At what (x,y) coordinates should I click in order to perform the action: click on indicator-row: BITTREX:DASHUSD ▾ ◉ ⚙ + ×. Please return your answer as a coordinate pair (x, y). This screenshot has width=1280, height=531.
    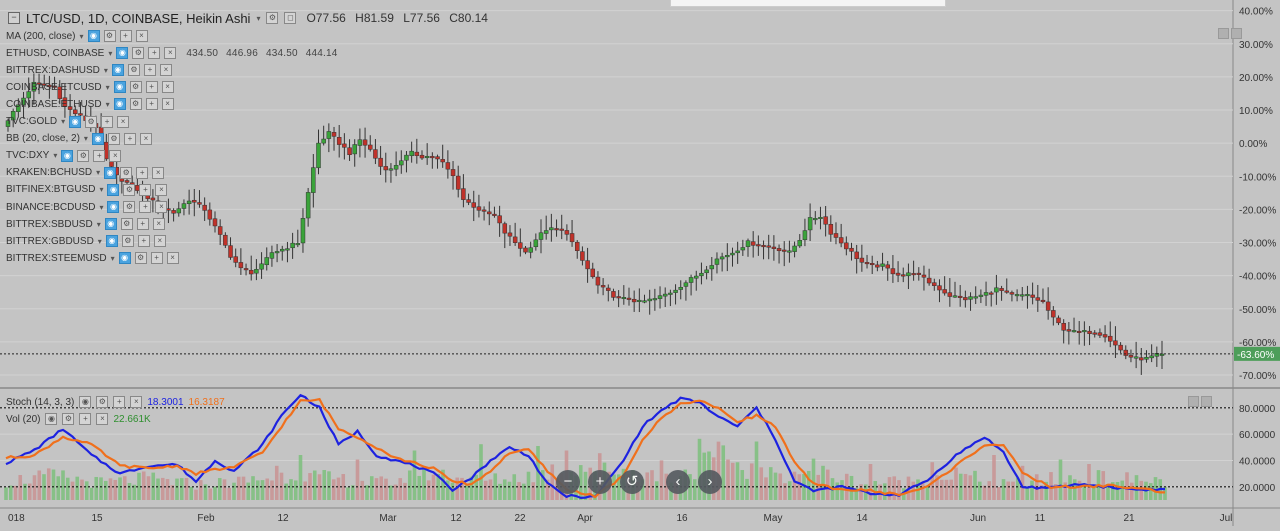
    Looking at the image, I should click on (89, 70).